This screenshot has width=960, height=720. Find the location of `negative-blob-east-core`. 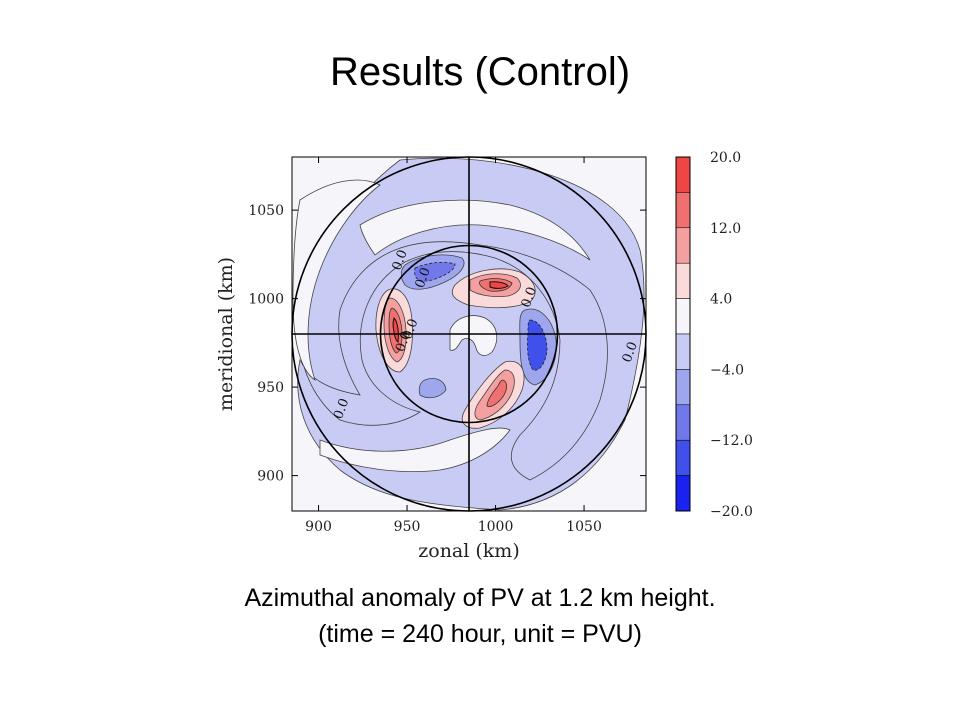

negative-blob-east-core is located at coordinates (537, 345).